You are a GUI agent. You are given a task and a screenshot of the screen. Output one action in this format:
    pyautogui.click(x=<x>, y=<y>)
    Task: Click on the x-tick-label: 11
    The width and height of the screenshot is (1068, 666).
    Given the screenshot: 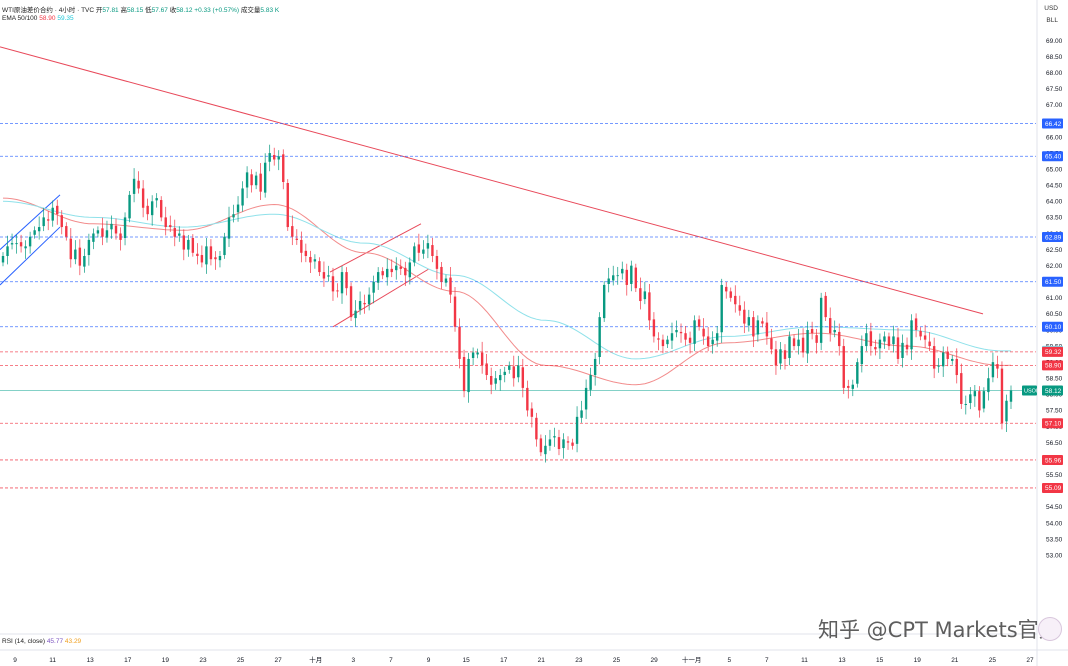 What is the action you would take?
    pyautogui.click(x=804, y=660)
    